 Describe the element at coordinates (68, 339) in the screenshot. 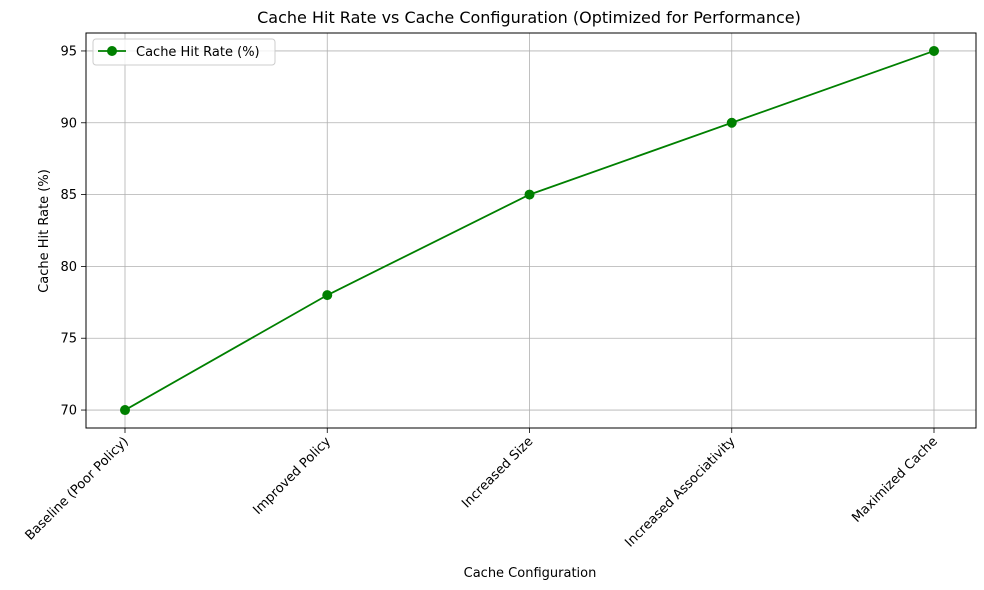

I see `y-tick-label: 75` at that location.